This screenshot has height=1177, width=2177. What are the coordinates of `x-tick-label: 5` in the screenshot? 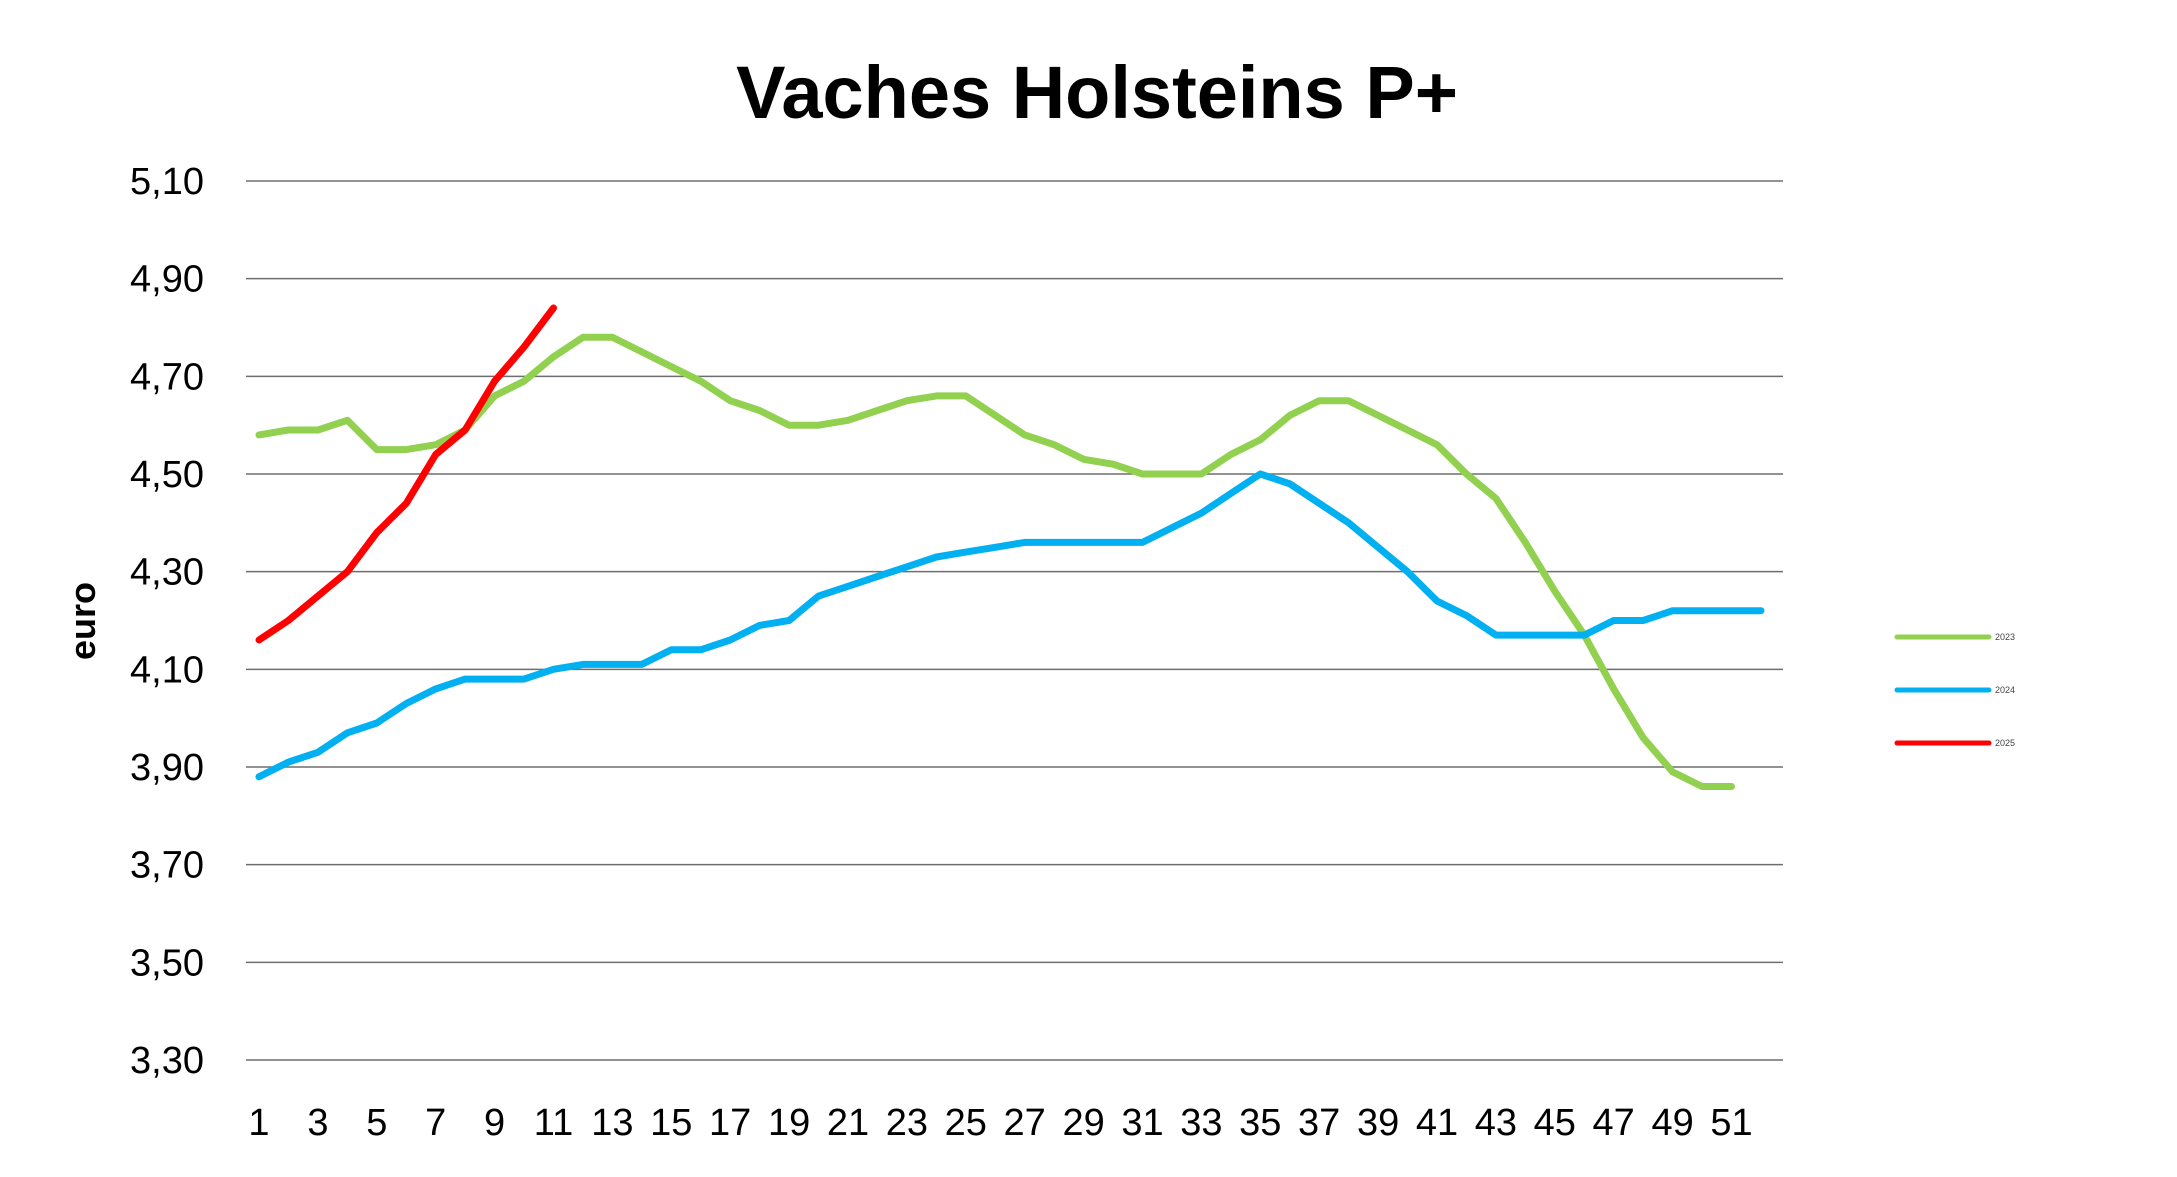 It's located at (376, 1123).